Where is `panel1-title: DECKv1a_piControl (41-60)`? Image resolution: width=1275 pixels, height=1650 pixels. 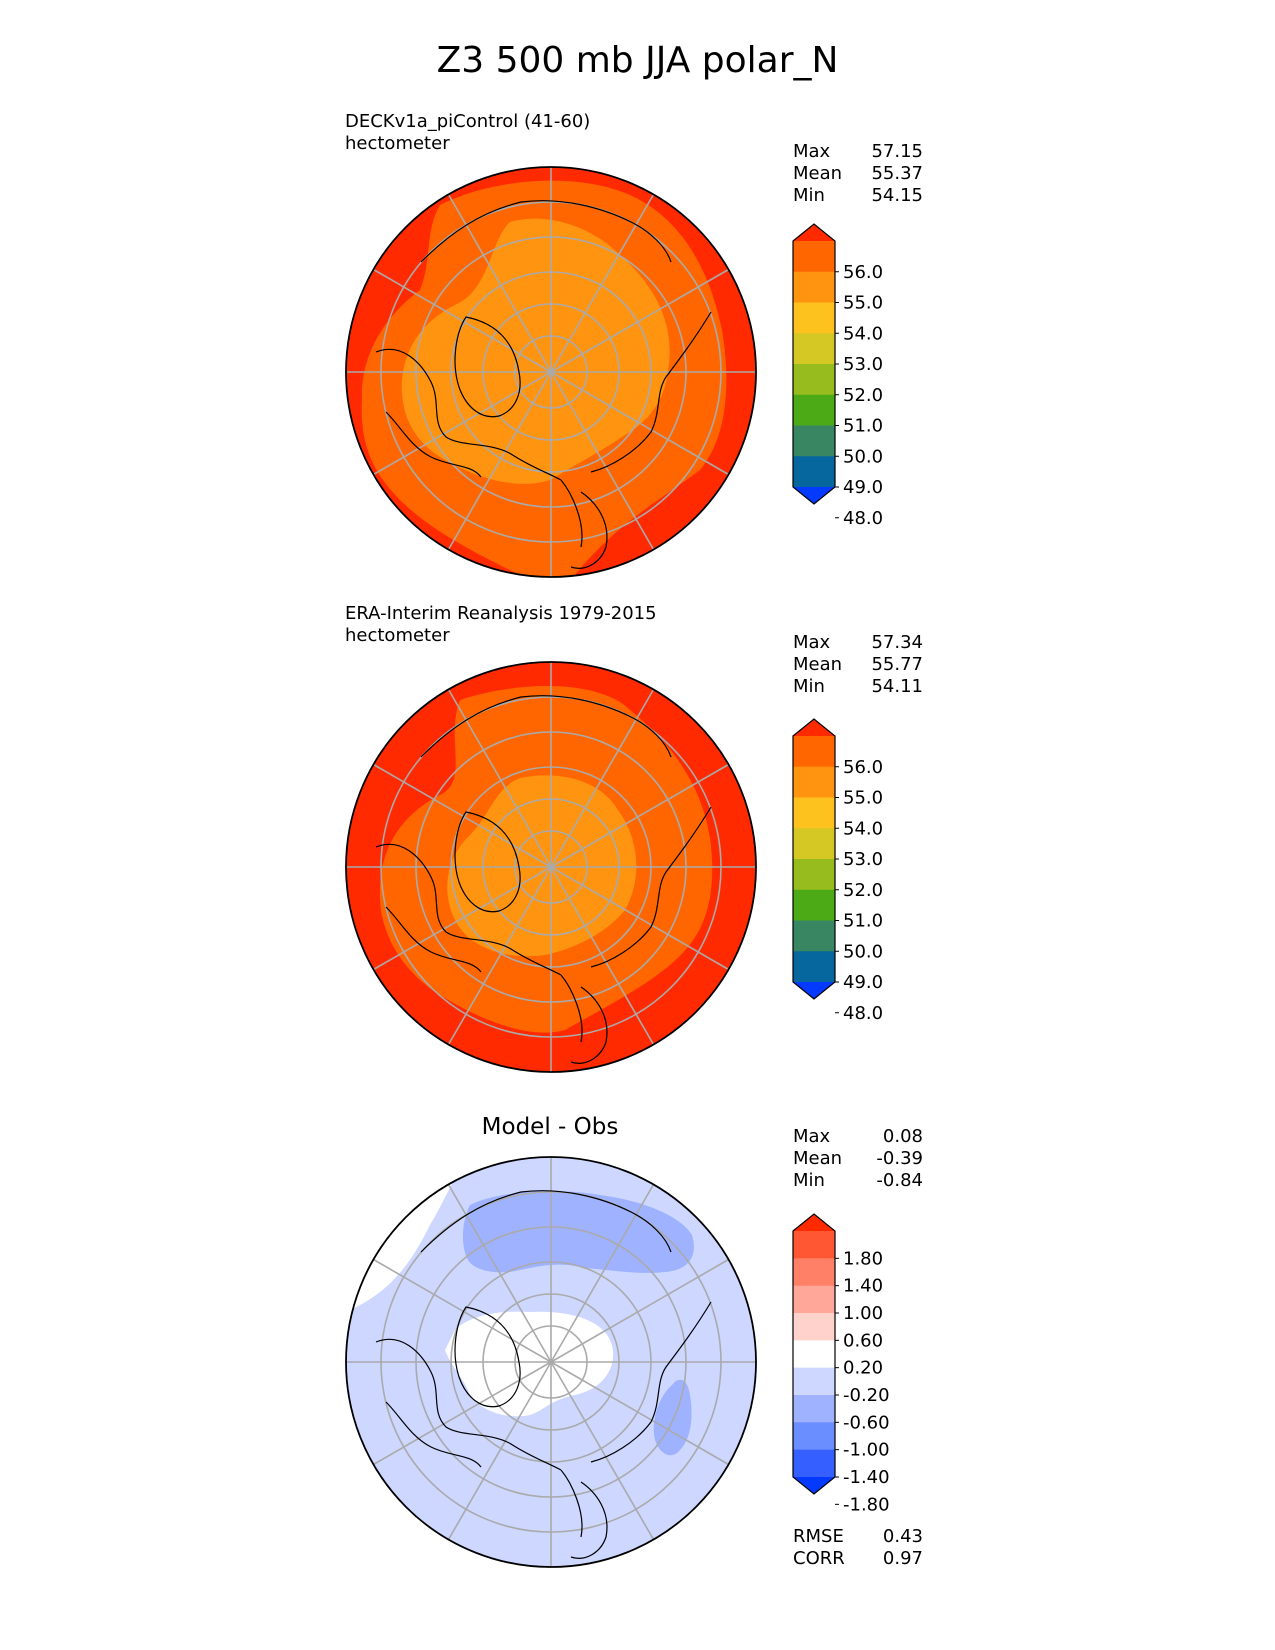 panel1-title: DECKv1a_piControl (41-60) is located at coordinates (468, 121).